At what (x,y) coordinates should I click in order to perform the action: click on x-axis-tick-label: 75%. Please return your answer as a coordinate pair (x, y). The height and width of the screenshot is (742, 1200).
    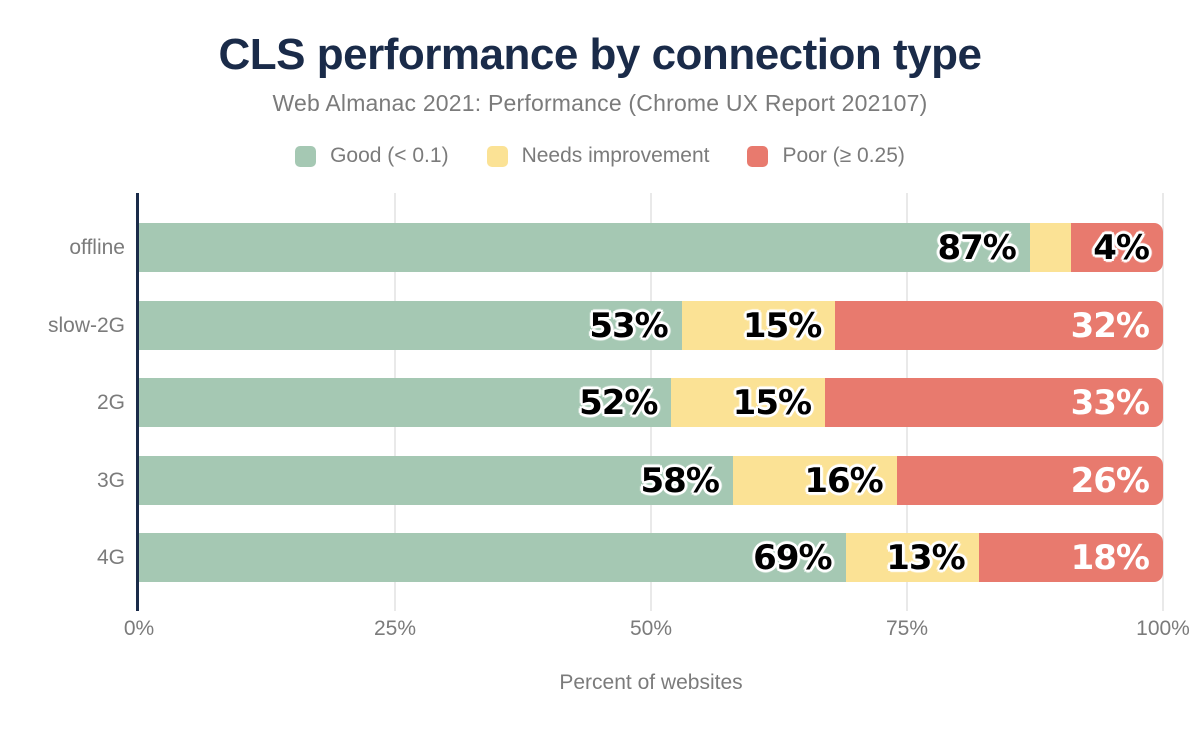
    Looking at the image, I should click on (907, 628).